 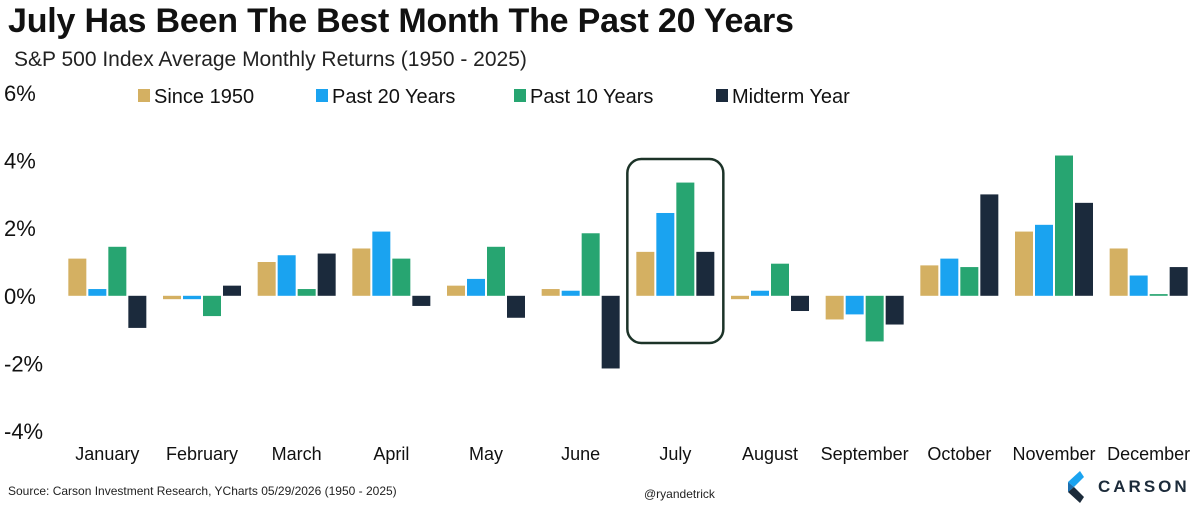 I want to click on bar-october-past-10-years, so click(x=969, y=281).